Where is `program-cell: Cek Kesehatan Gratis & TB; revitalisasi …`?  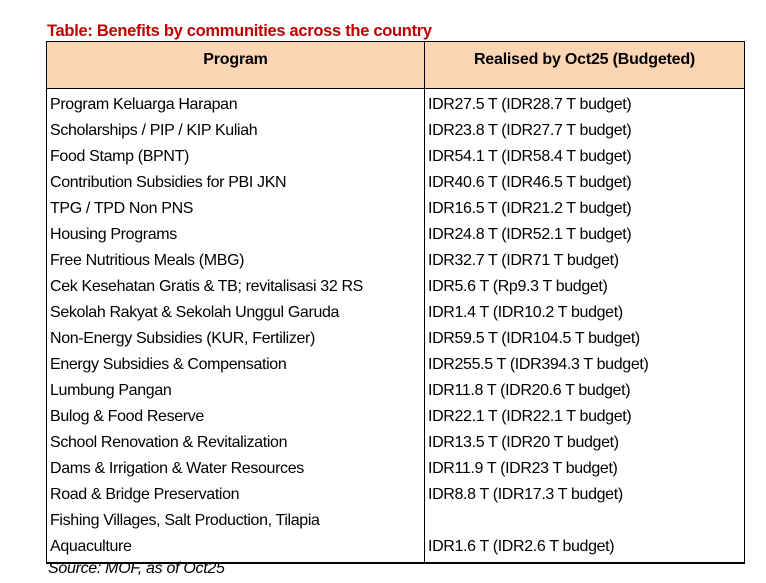 program-cell: Cek Kesehatan Gratis & TB; revitalisasi … is located at coordinates (206, 286).